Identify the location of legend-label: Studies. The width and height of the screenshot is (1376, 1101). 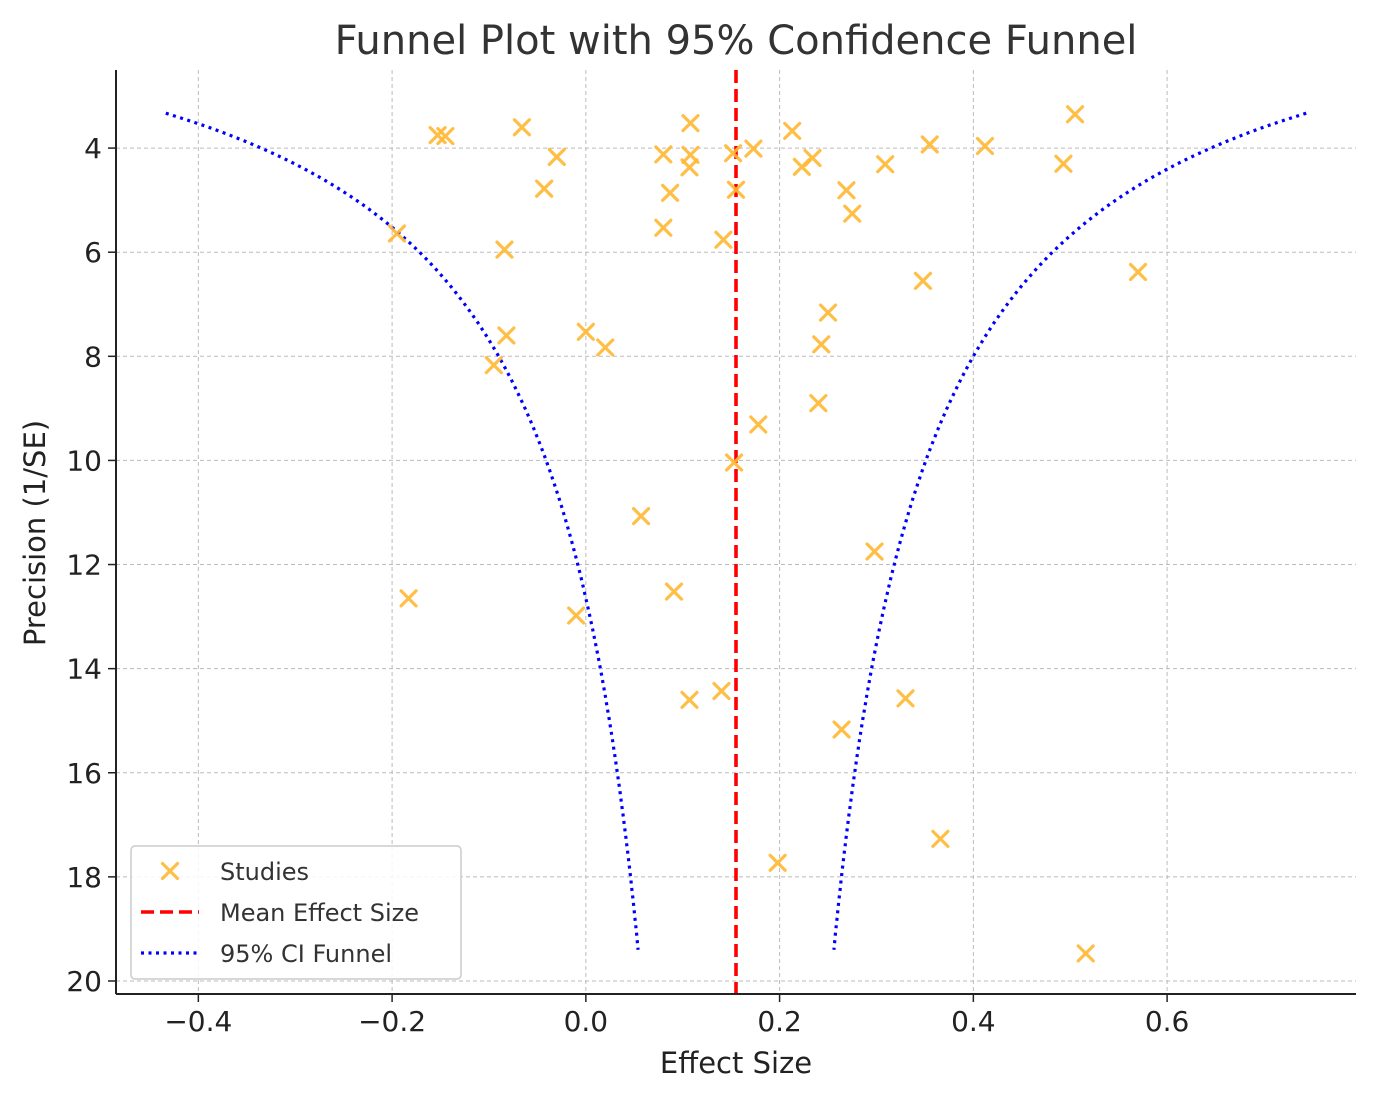
(264, 872).